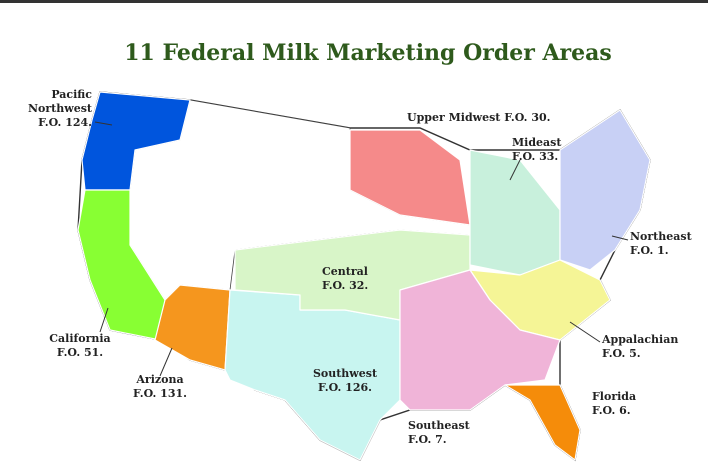 Image resolution: width=708 pixels, height=476 pixels. I want to click on region-label-line: Upper Midwest F.O. 30., so click(478, 117).